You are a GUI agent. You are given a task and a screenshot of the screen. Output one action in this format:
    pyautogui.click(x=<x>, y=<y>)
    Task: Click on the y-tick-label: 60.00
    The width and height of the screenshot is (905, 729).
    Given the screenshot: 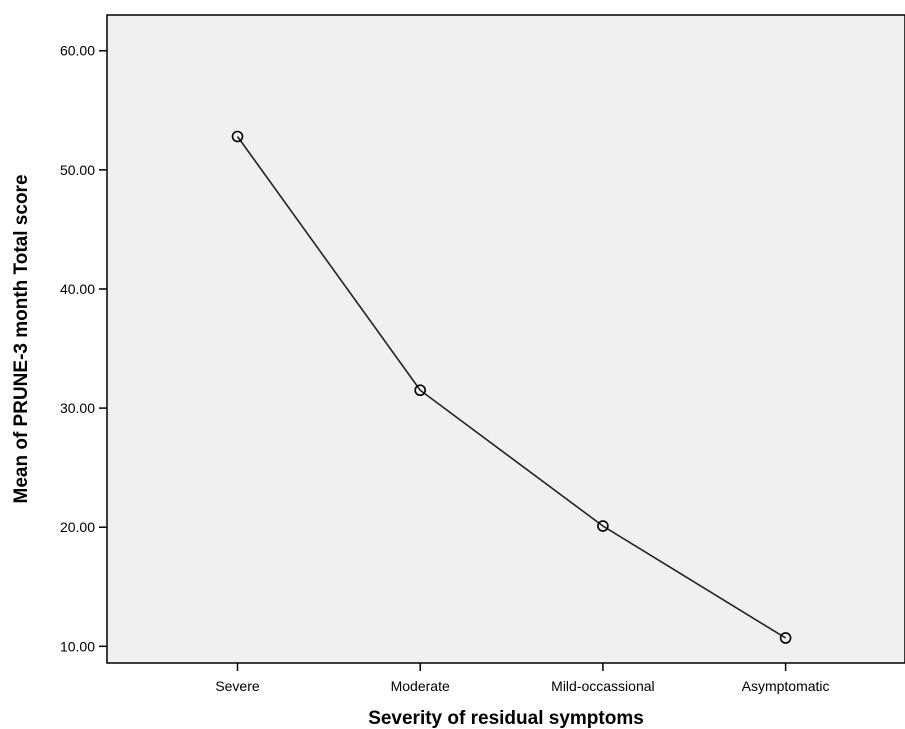 What is the action you would take?
    pyautogui.click(x=77, y=51)
    